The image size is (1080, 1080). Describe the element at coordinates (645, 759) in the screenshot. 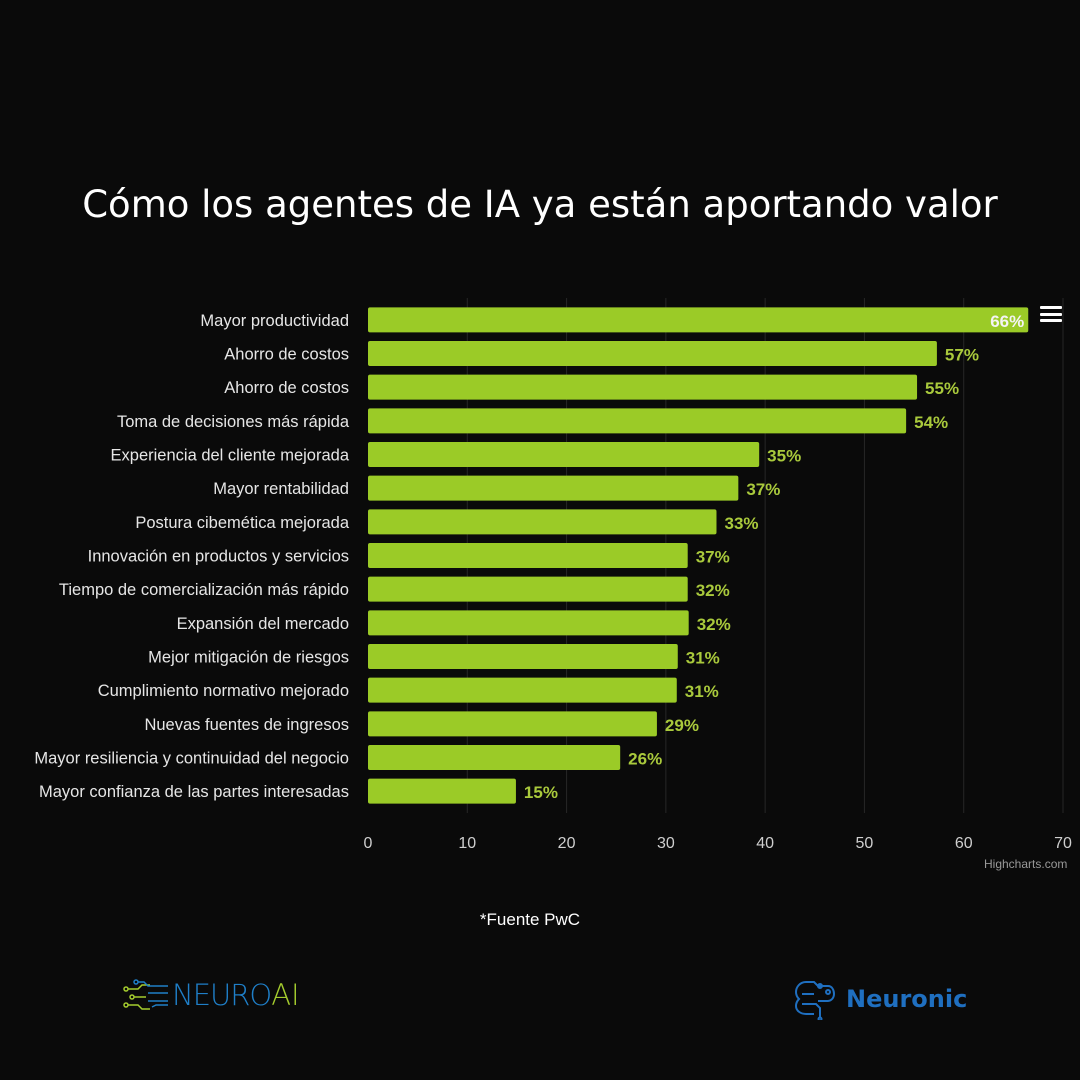

I see `data-label: 26%` at that location.